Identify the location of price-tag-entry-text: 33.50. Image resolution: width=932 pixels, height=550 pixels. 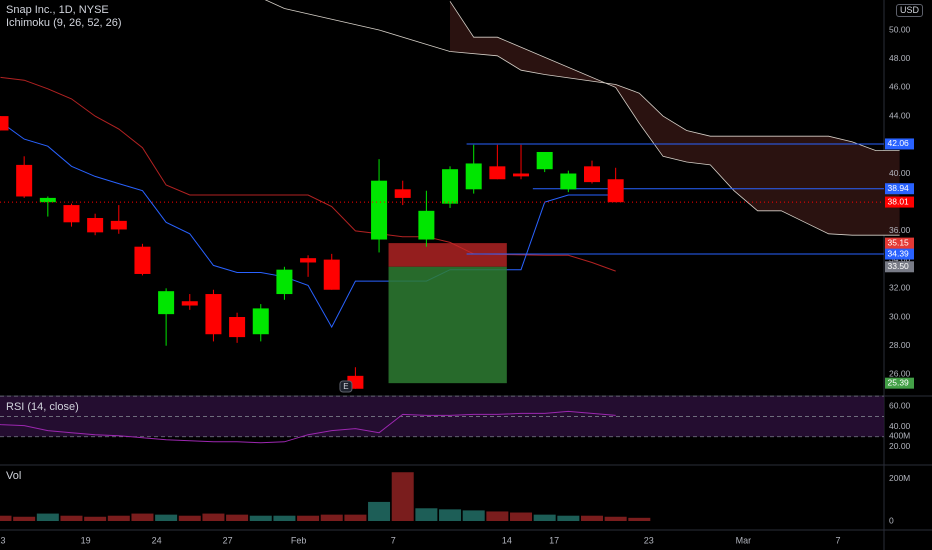
(899, 266).